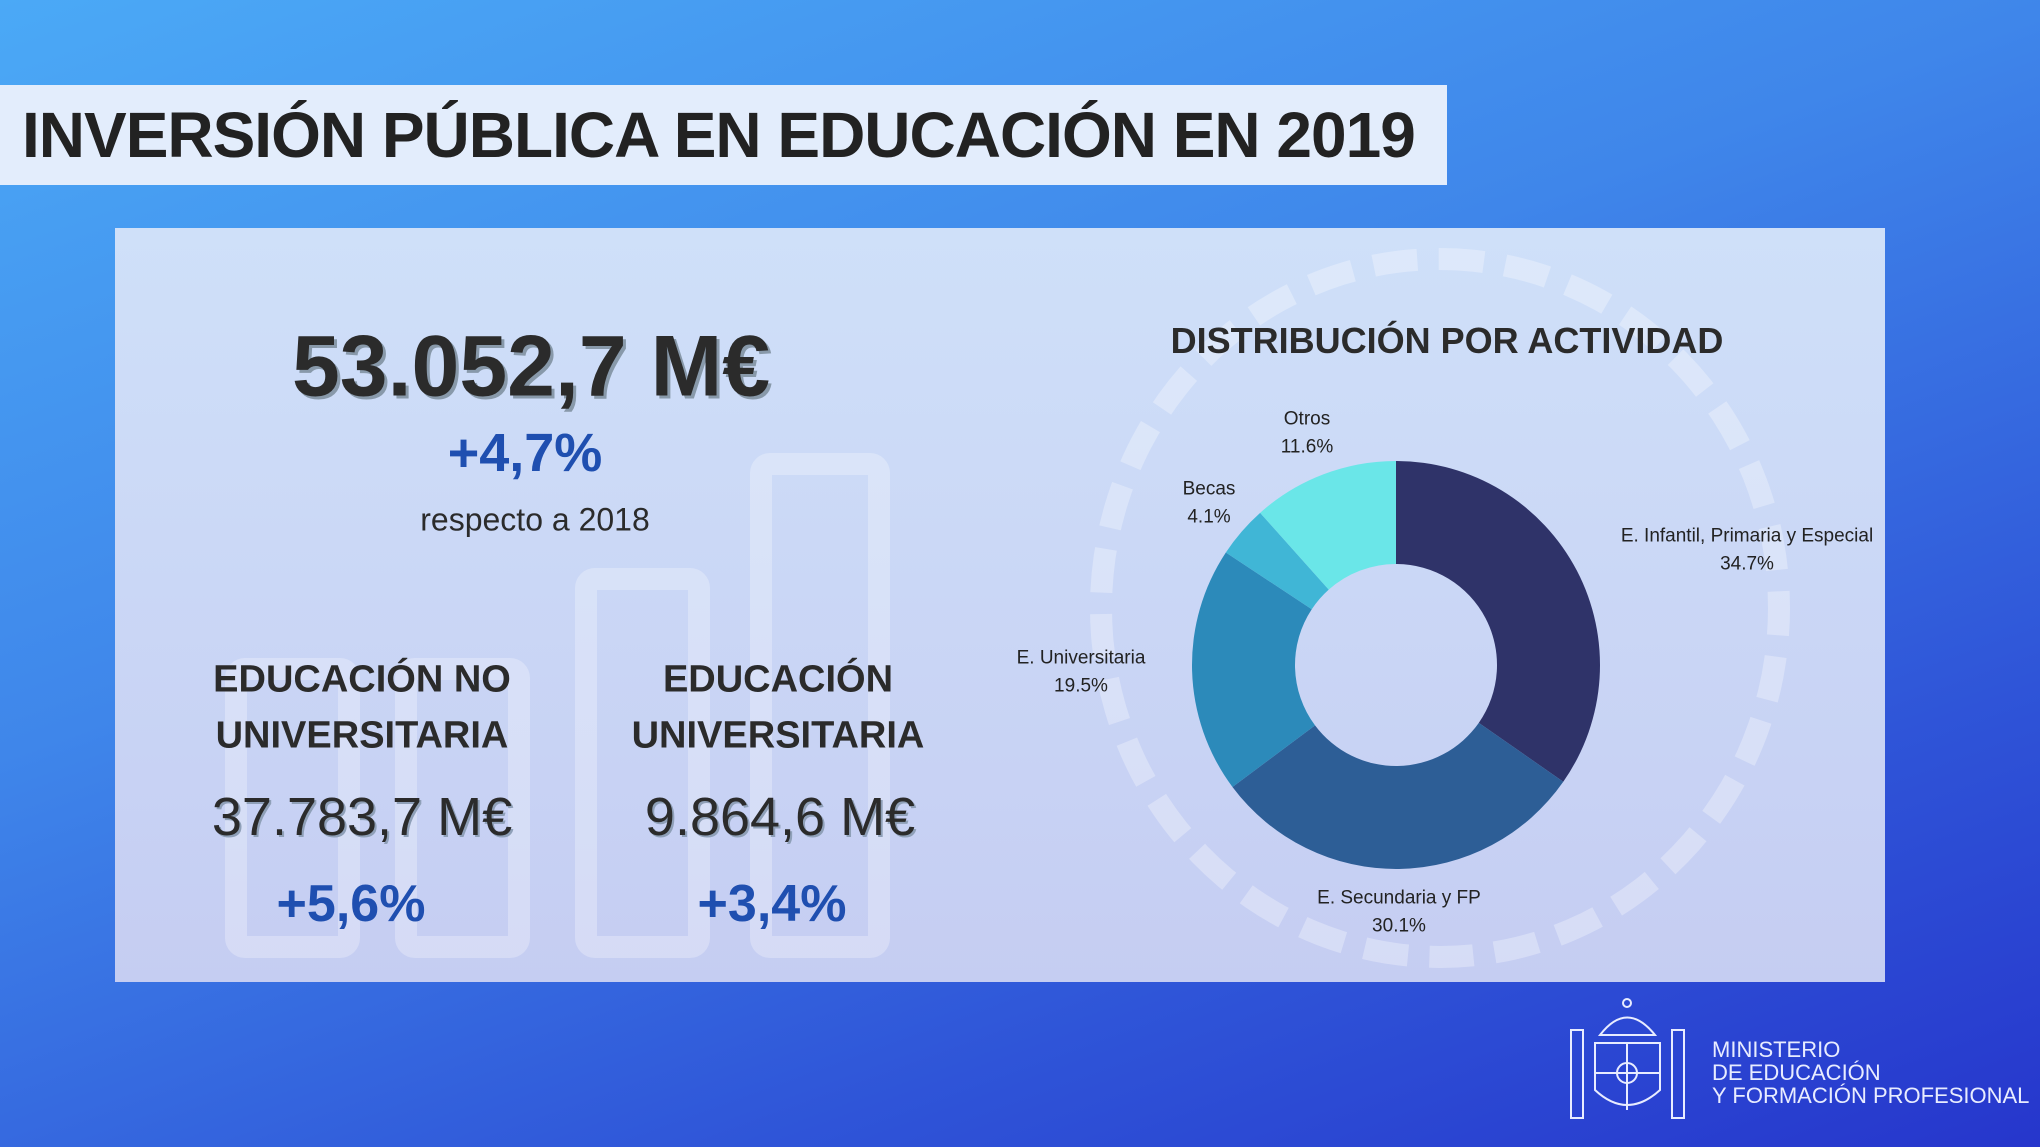 Image resolution: width=2040 pixels, height=1147 pixels. Describe the element at coordinates (1447, 340) in the screenshot. I see `chart-title: DISTRIBUCIÓN POR ACTIVIDAD` at that location.